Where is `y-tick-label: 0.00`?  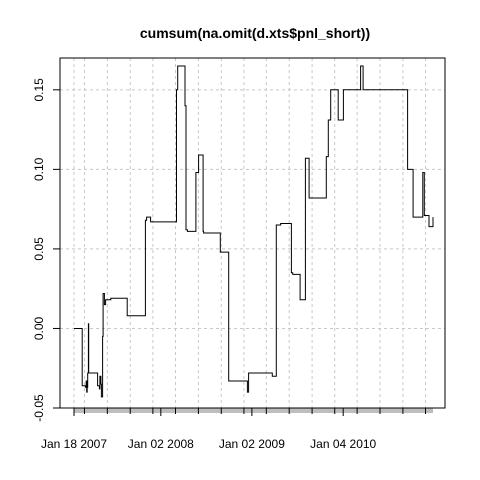
y-tick-label: 0.00 is located at coordinates (39, 328).